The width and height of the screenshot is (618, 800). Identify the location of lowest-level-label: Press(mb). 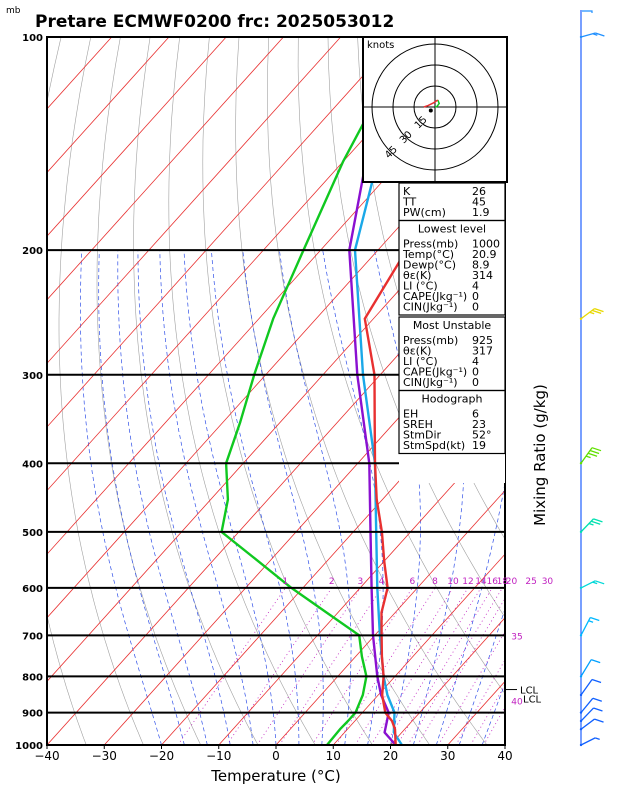
(430, 244).